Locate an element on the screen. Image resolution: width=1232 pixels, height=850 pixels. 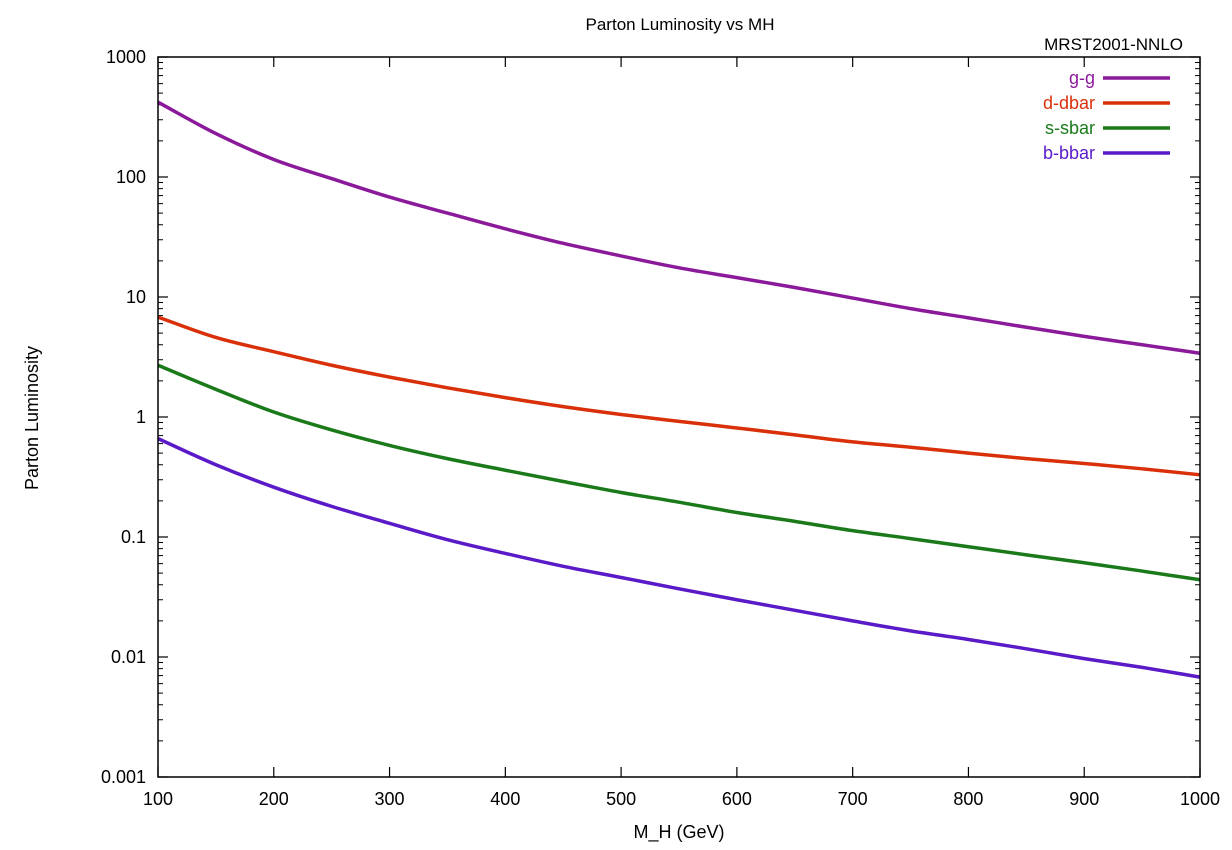
y-tick-label: 10 is located at coordinates (136, 297).